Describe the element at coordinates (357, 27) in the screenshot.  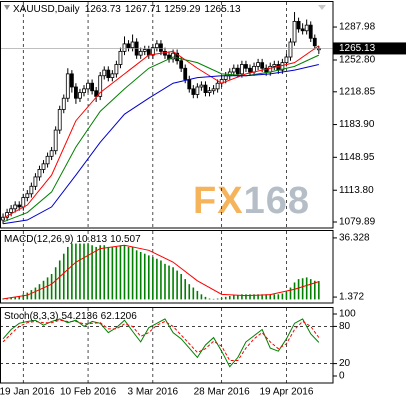
I see `y-tick-label: 1287.98` at that location.